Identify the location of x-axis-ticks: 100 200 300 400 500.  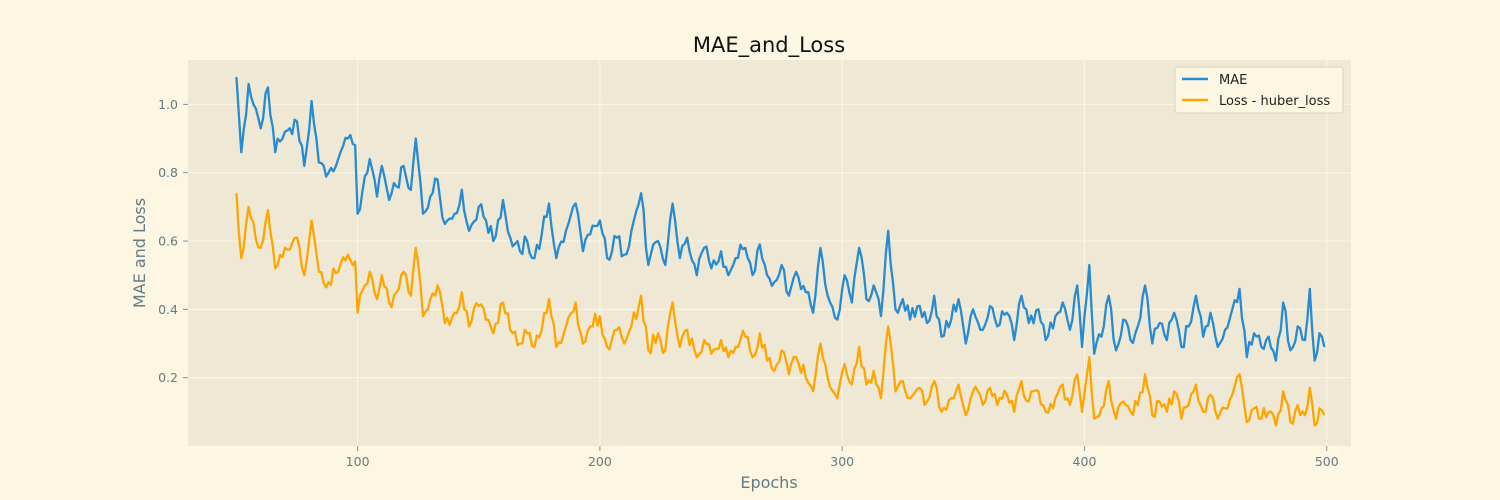
(842, 457).